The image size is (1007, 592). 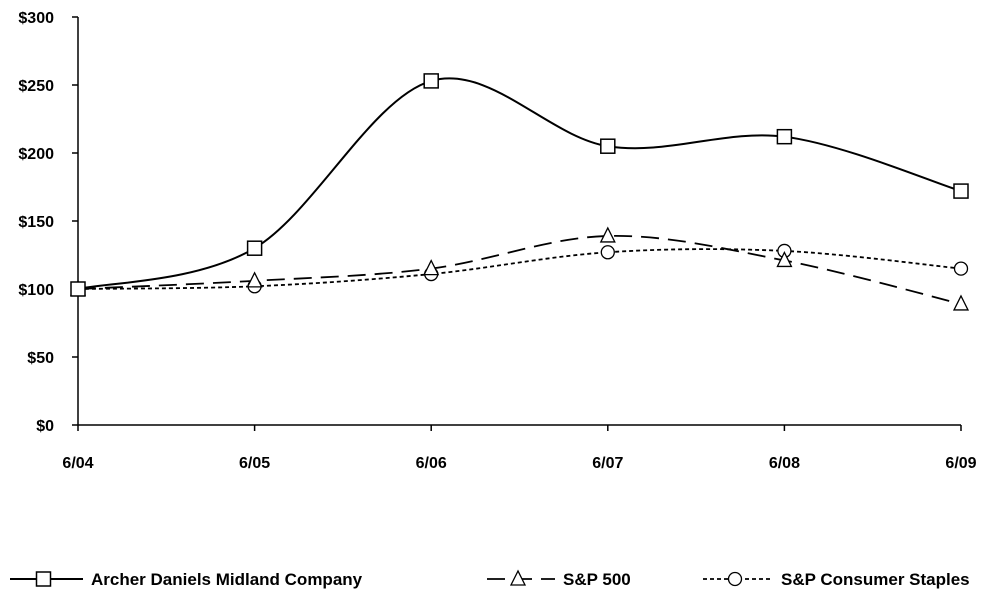 I want to click on y-axis-ticks: $0 $50 $100 $150 $200 $250 $300, so click(x=48, y=222).